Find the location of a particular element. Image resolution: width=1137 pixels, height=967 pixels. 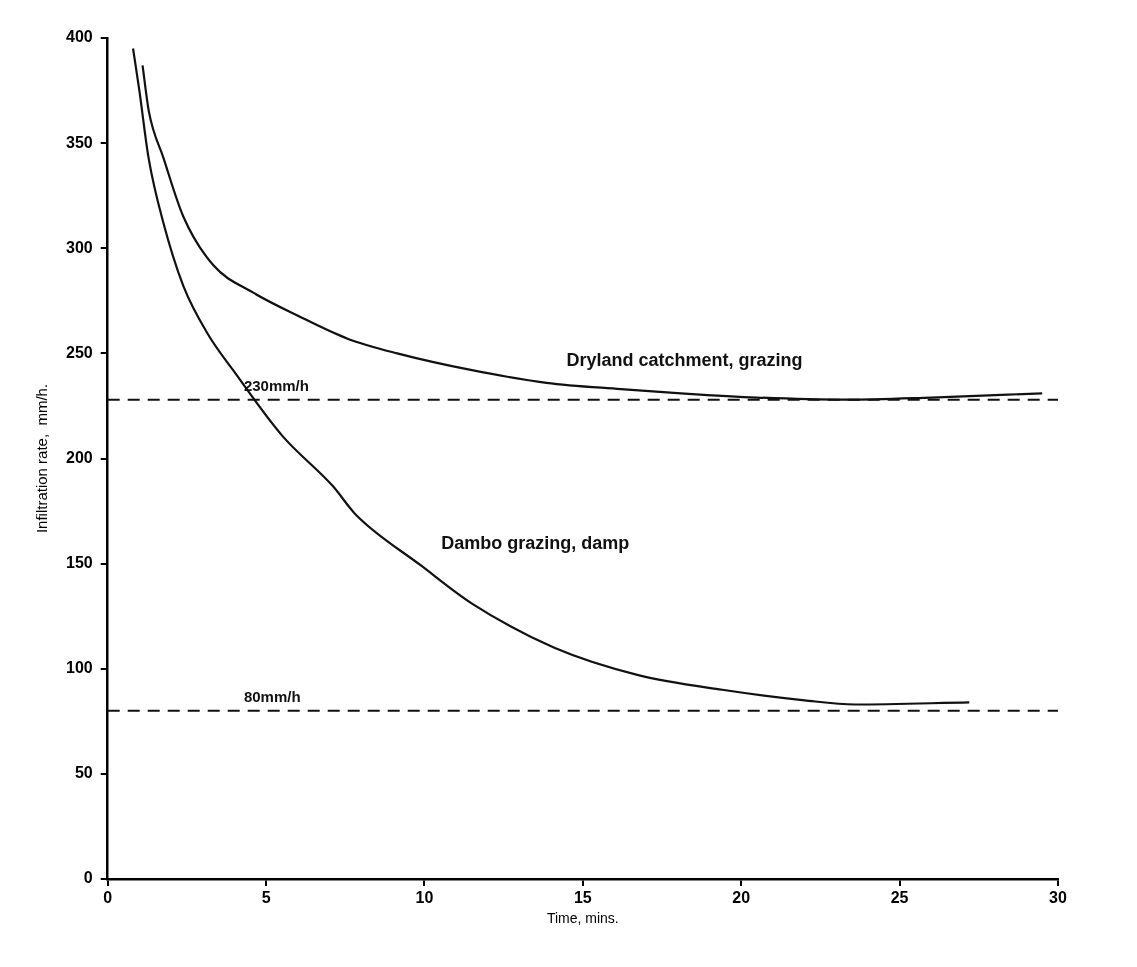

x-tick-label: 20 is located at coordinates (741, 898).